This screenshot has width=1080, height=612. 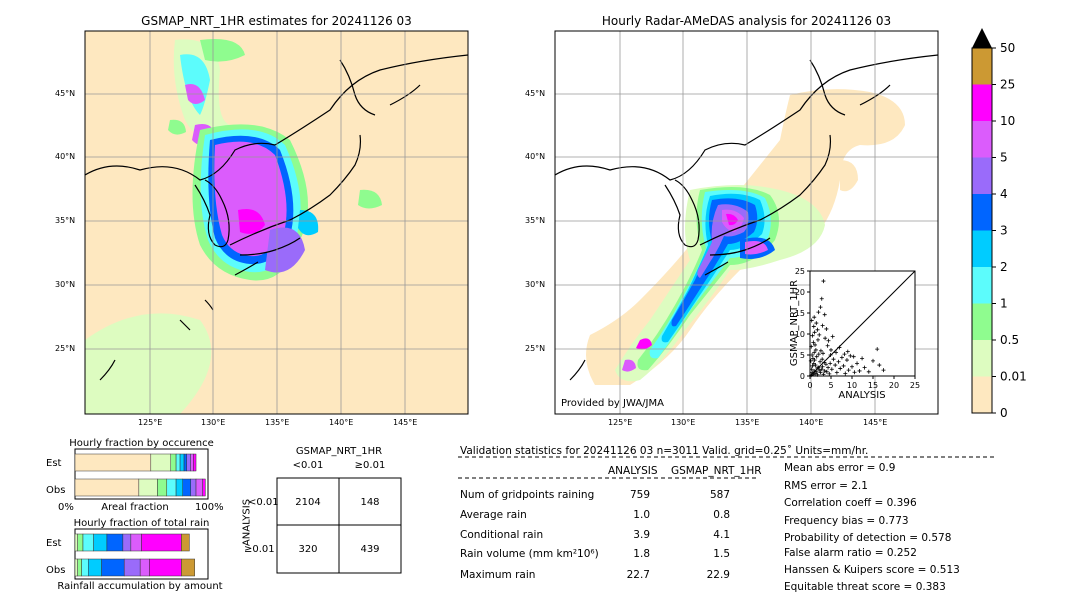 I want to click on total-rain-chart-title: Hourly fraction of total rain, so click(x=141, y=523).